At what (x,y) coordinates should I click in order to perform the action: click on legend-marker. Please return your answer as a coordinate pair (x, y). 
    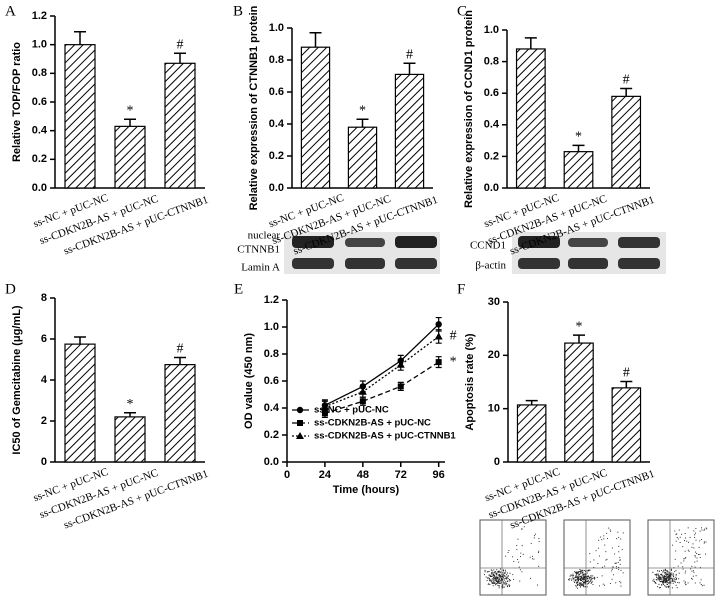
    Looking at the image, I should click on (300, 423).